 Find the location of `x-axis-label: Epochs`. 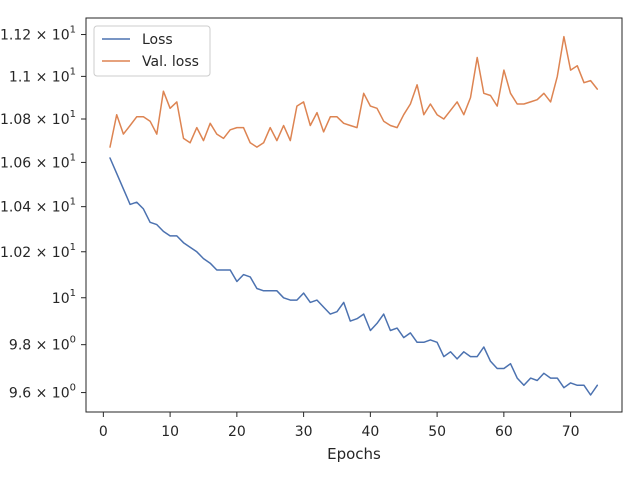

x-axis-label: Epochs is located at coordinates (354, 454).